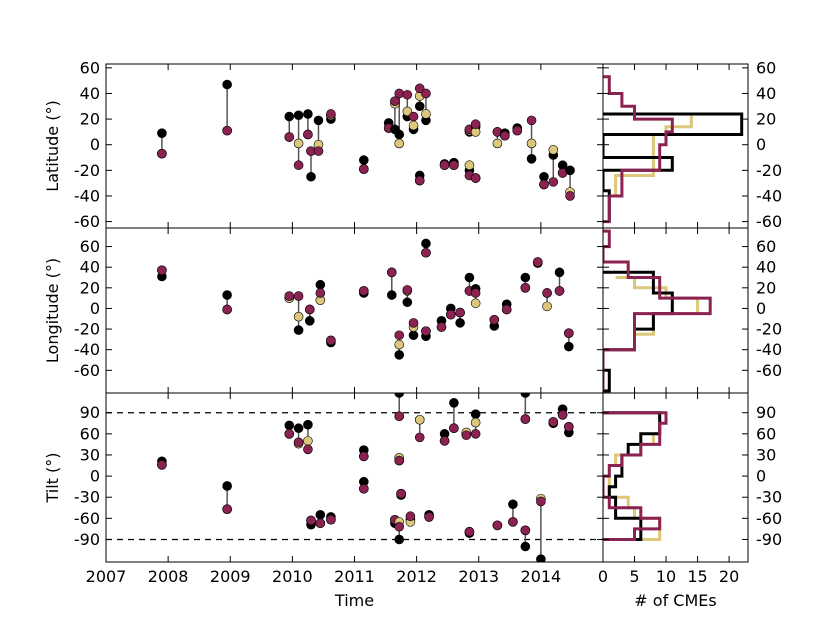 The width and height of the screenshot is (830, 623). Describe the element at coordinates (729, 576) in the screenshot. I see `hist-x-tick-label: 20` at that location.